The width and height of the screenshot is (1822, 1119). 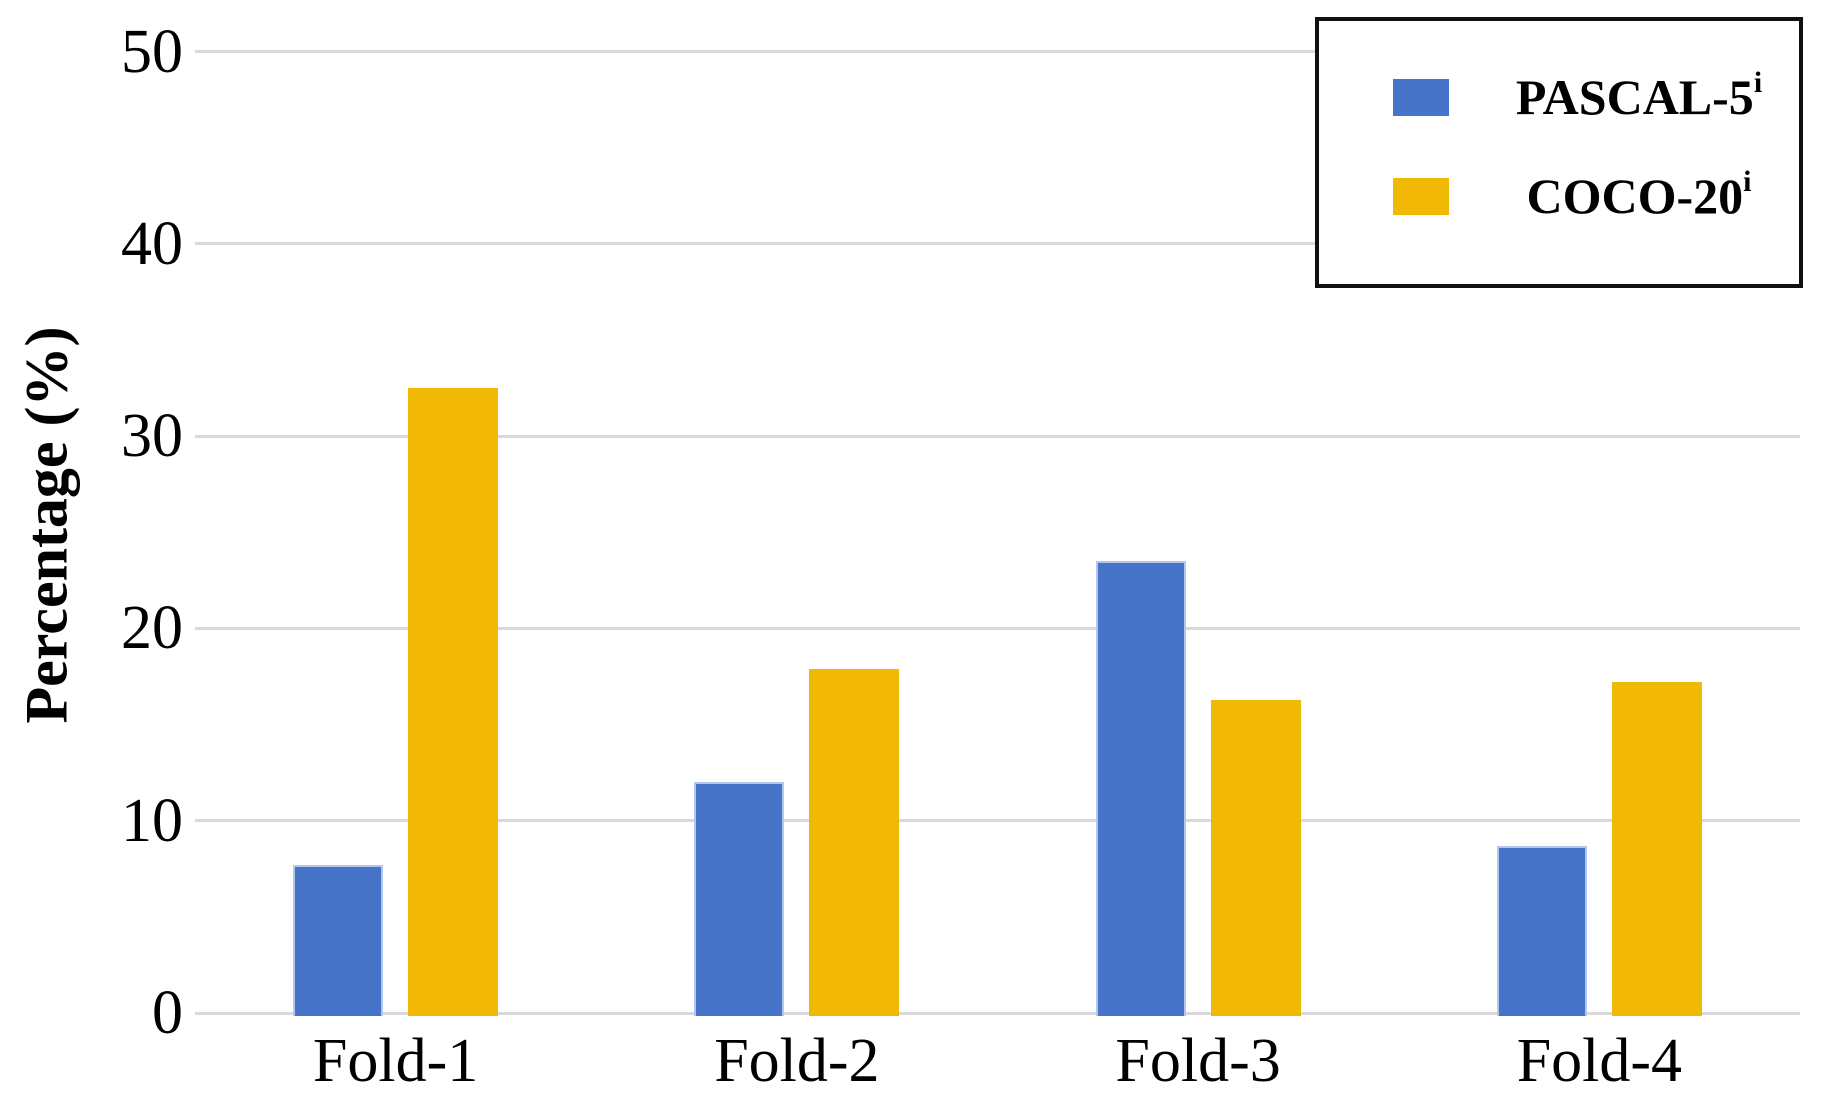 I want to click on legend-entry-pascal: PASCAL-5i, so click(x=1594, y=96).